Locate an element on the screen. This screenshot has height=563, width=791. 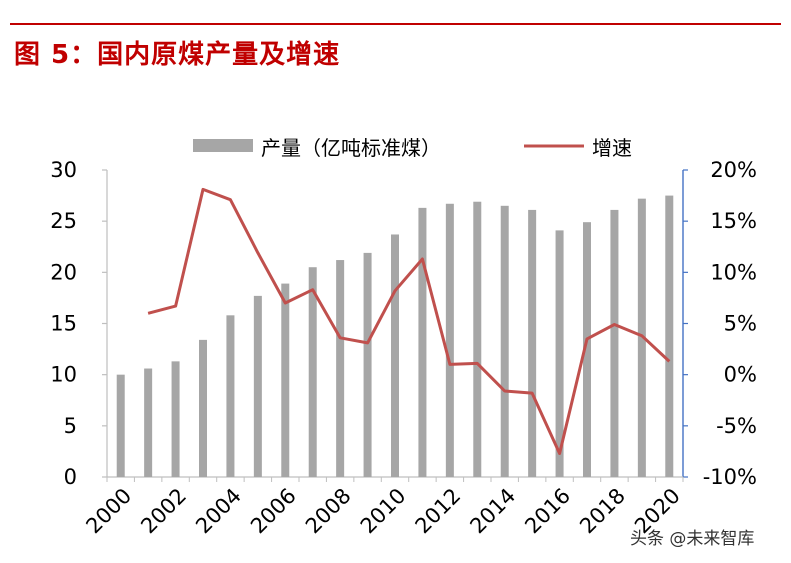
legend-line-label: 增速 is located at coordinates (612, 148).